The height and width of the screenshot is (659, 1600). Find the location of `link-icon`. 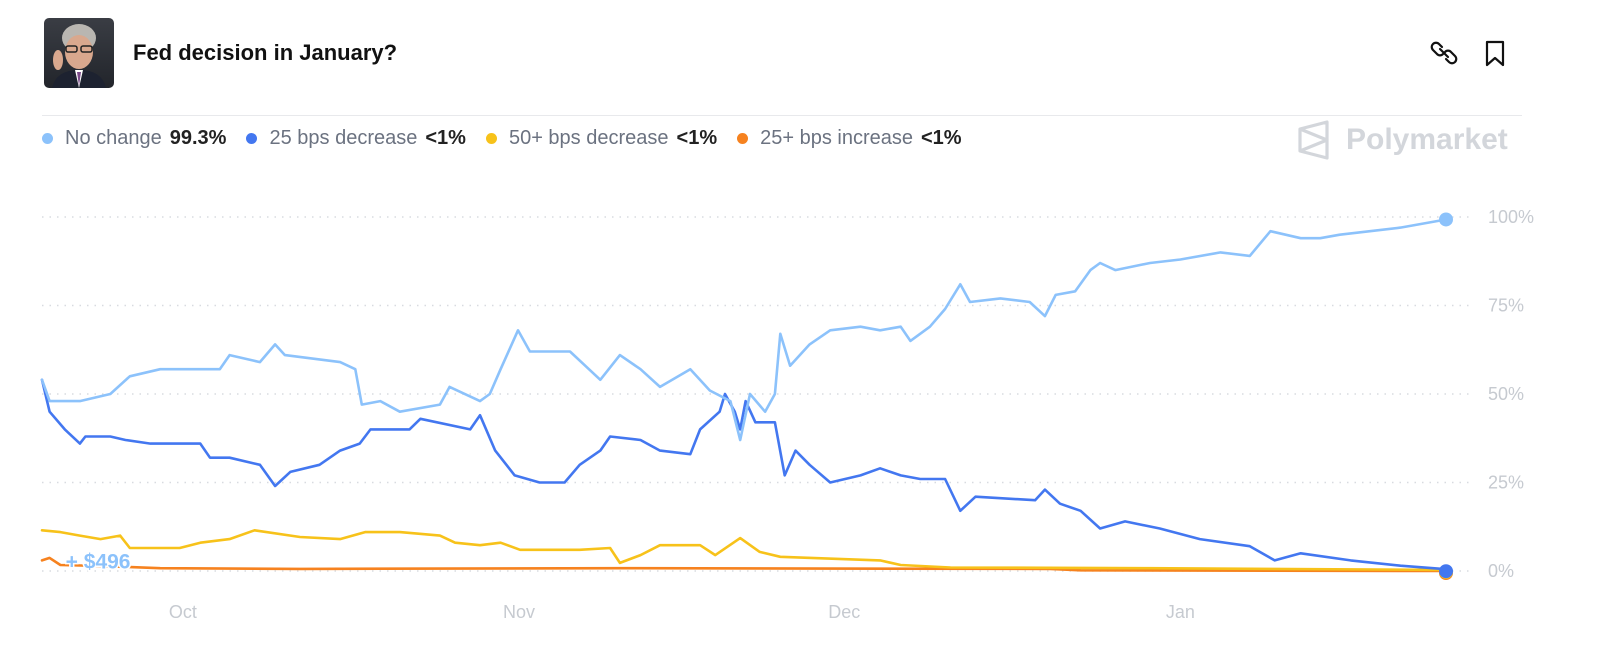

link-icon is located at coordinates (1444, 53).